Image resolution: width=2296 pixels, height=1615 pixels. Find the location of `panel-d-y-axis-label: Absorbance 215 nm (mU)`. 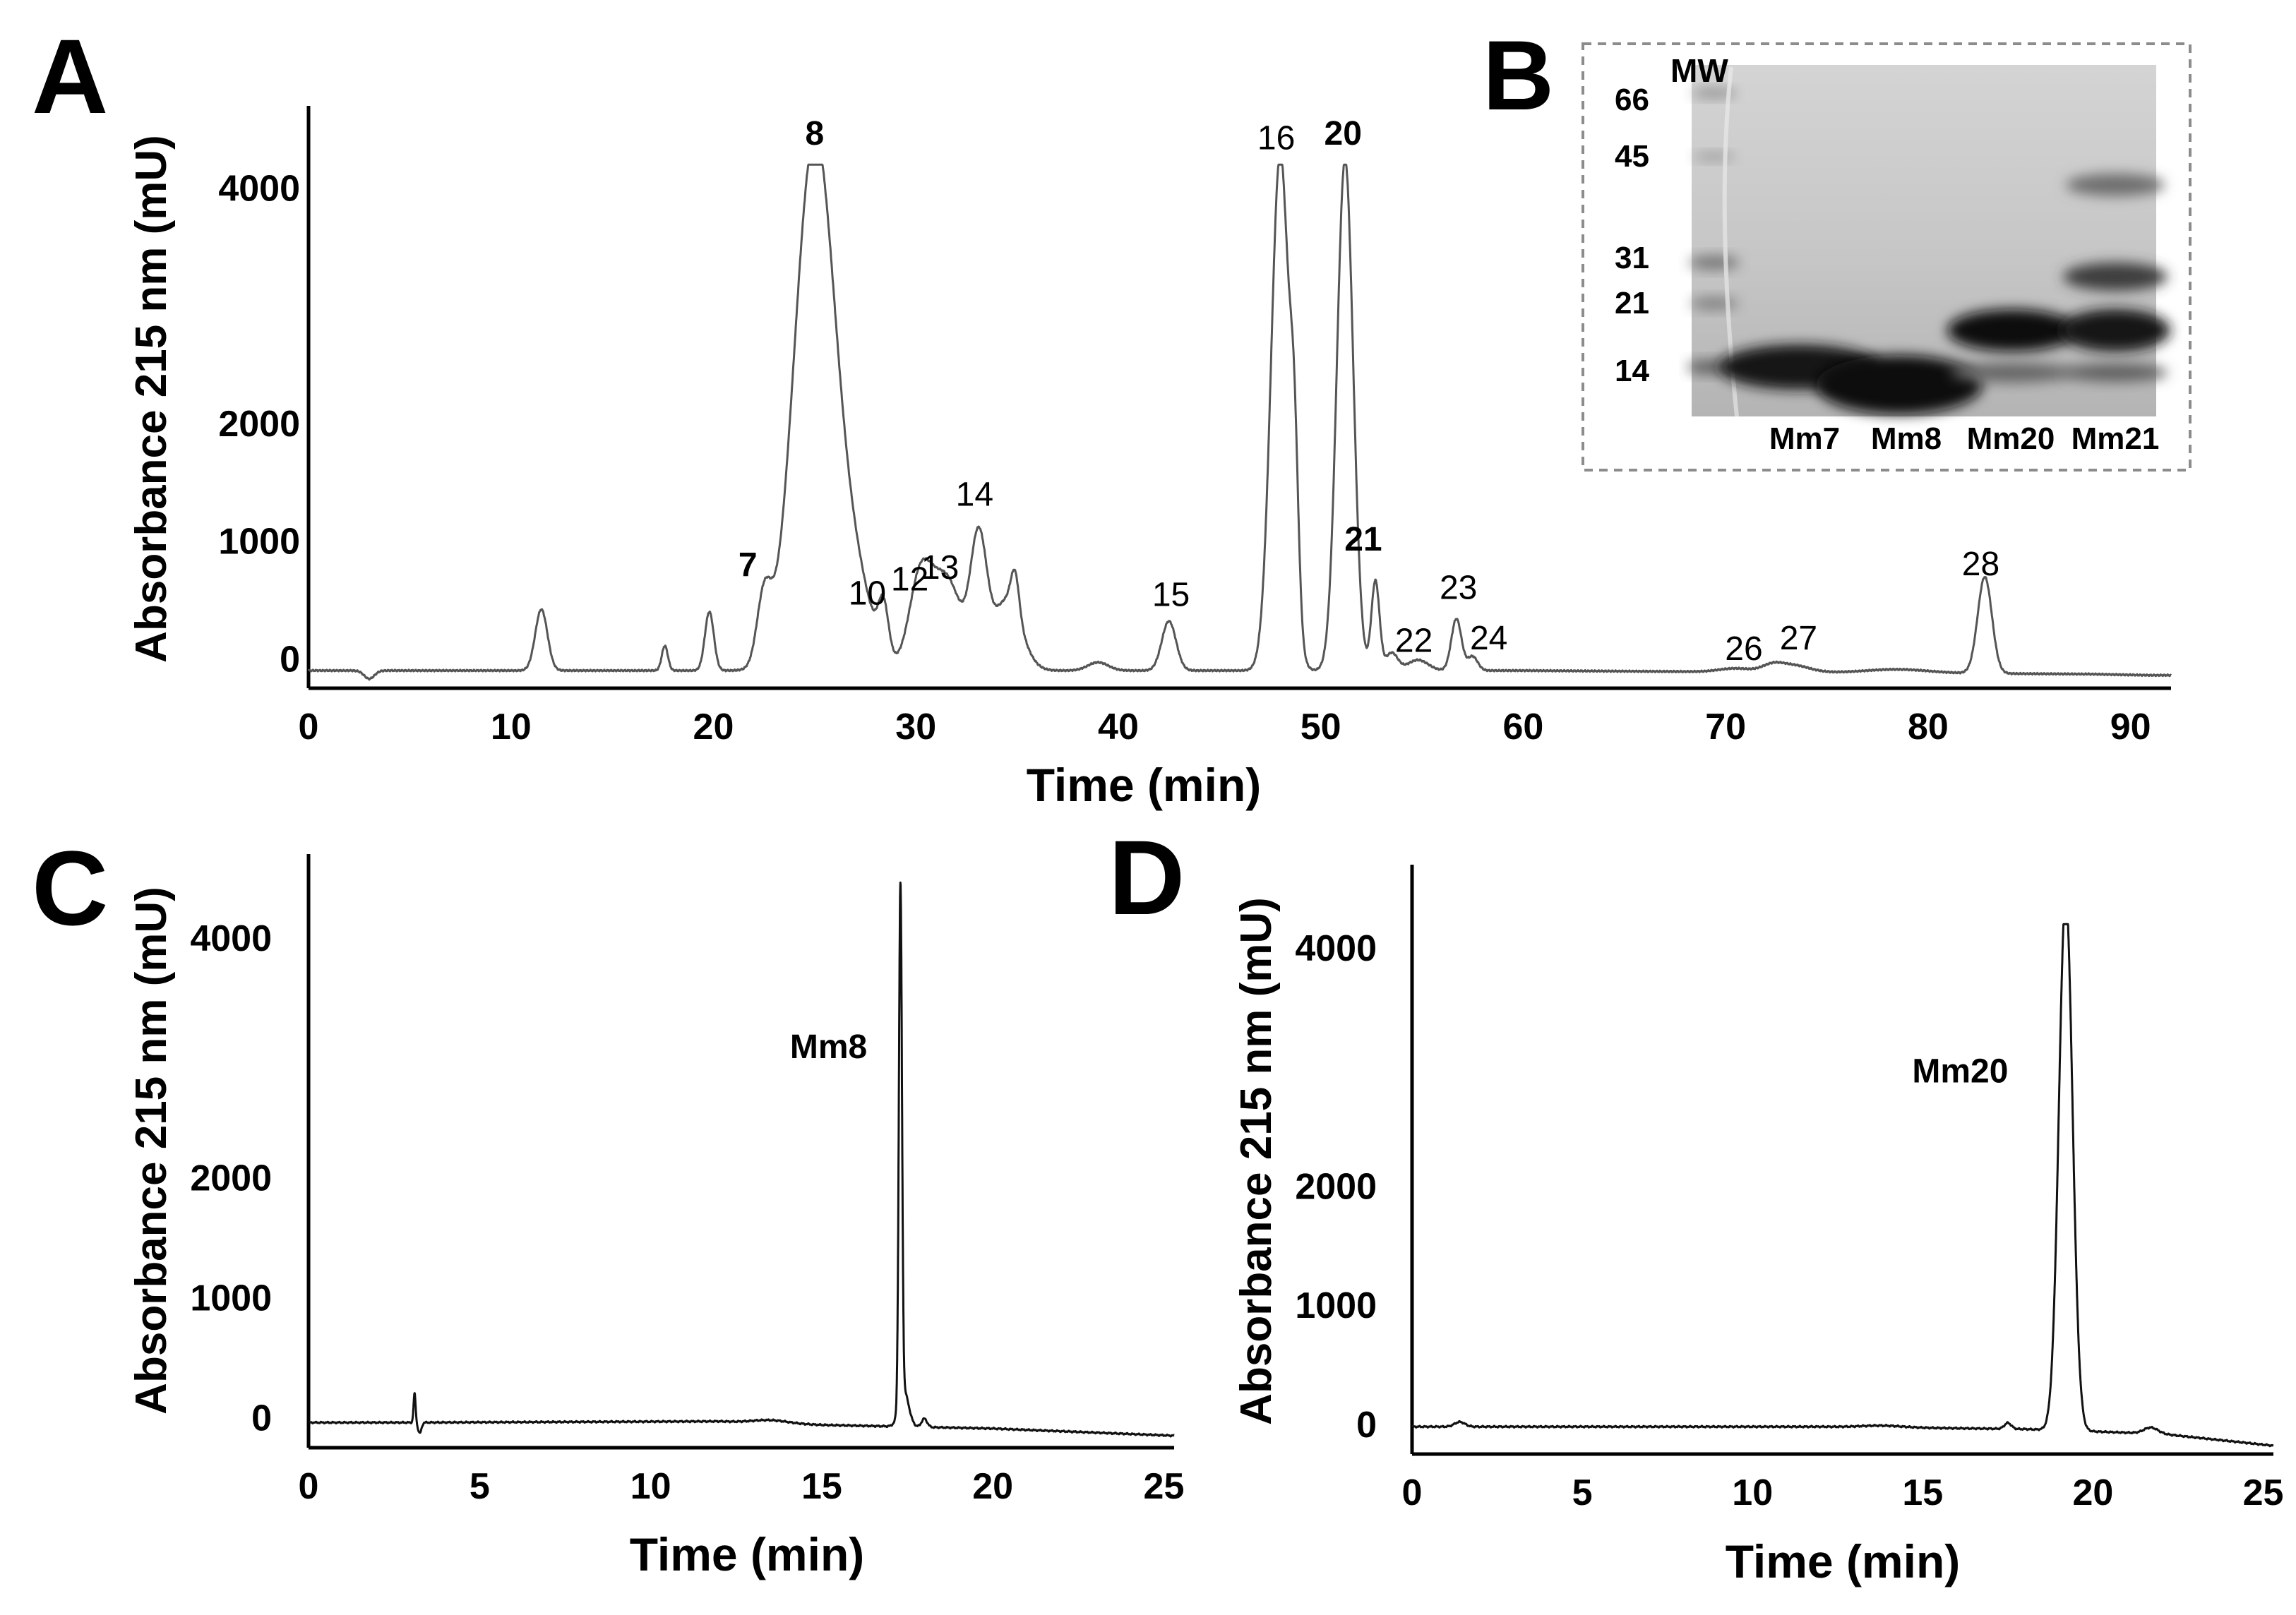

panel-d-y-axis-label: Absorbance 215 nm (mU) is located at coordinates (1256, 1161).